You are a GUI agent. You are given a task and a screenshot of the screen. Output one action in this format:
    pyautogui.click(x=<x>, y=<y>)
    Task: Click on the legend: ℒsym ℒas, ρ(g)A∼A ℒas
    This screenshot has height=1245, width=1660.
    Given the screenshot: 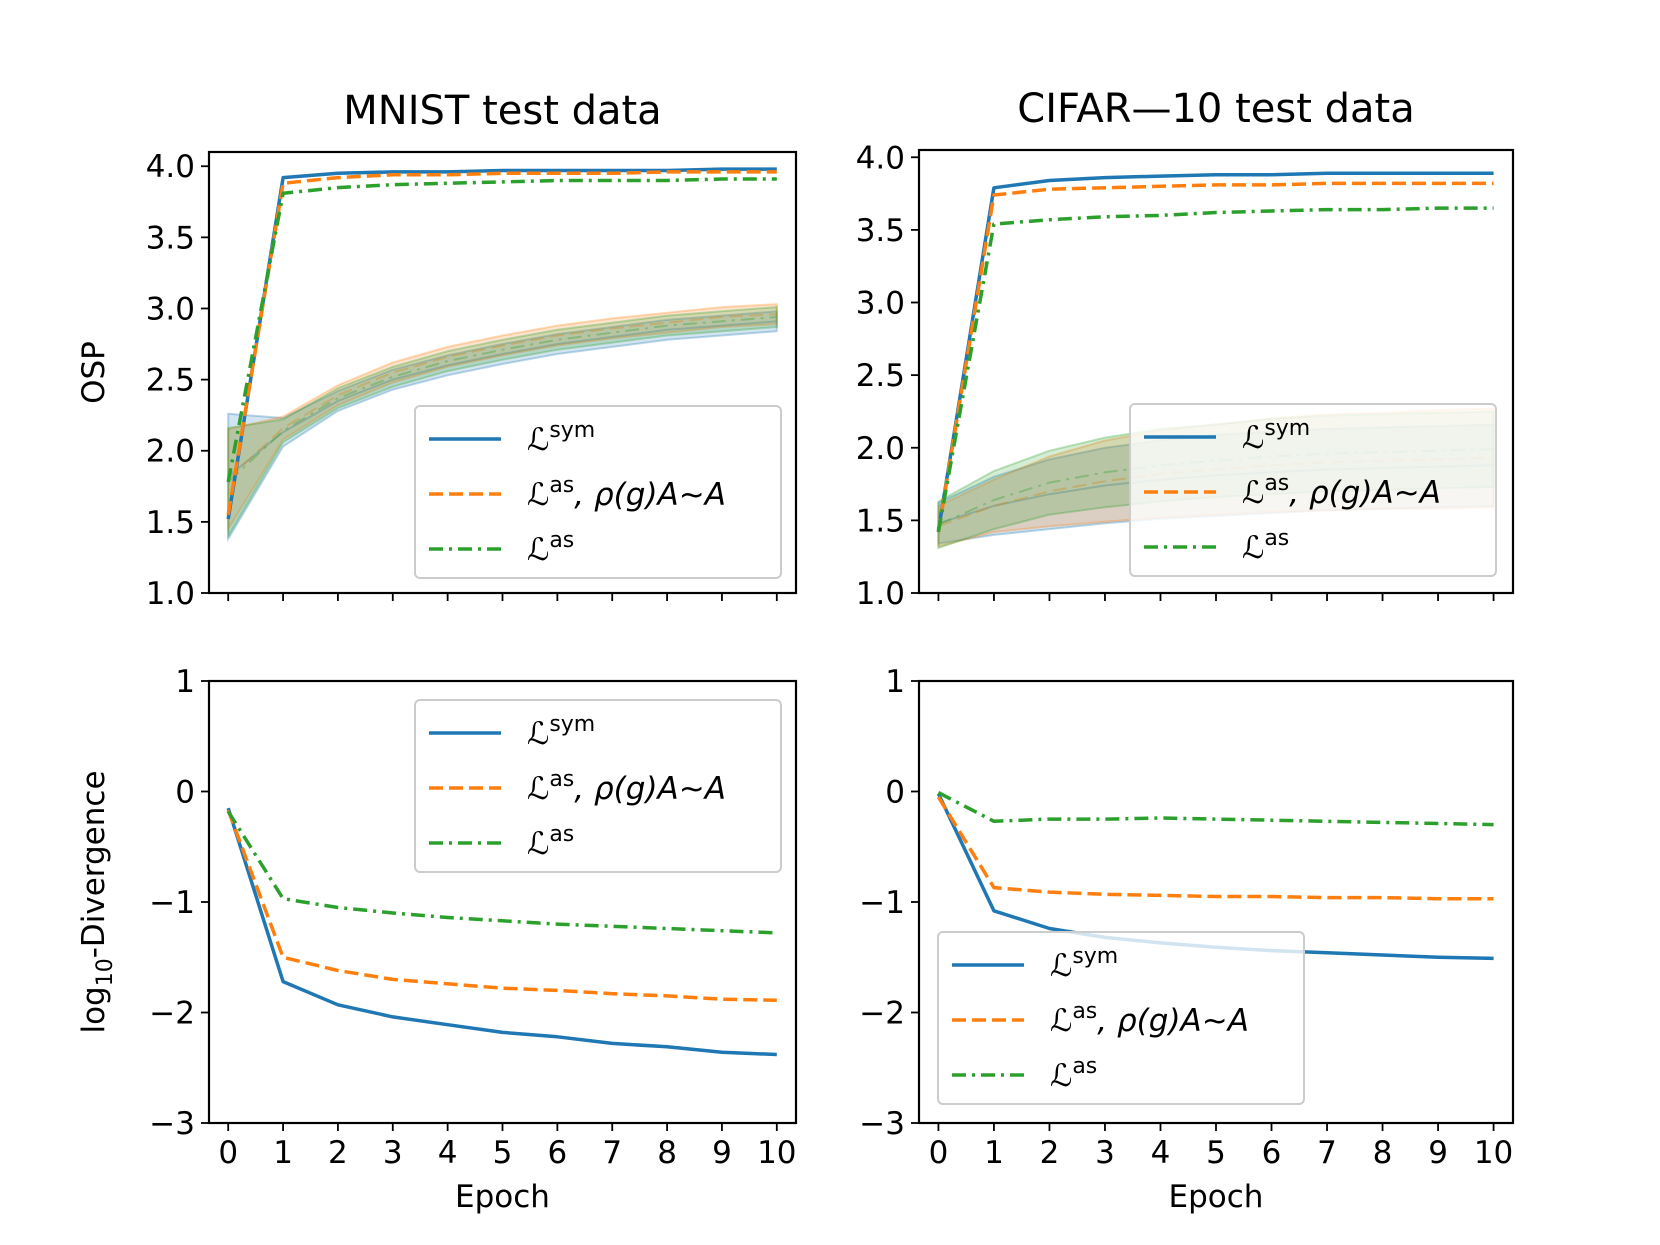 What is the action you would take?
    pyautogui.click(x=1313, y=490)
    